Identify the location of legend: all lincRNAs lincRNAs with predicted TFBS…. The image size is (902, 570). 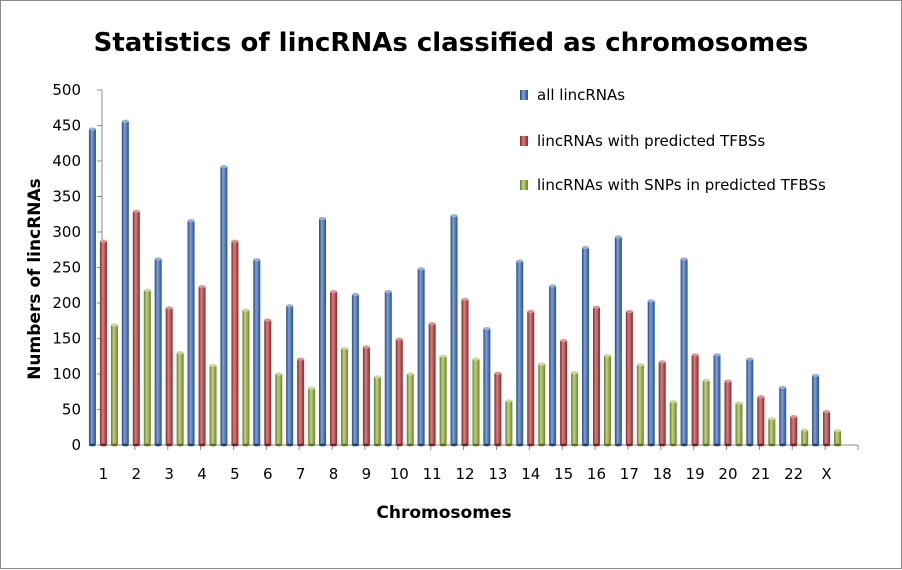
(673, 140).